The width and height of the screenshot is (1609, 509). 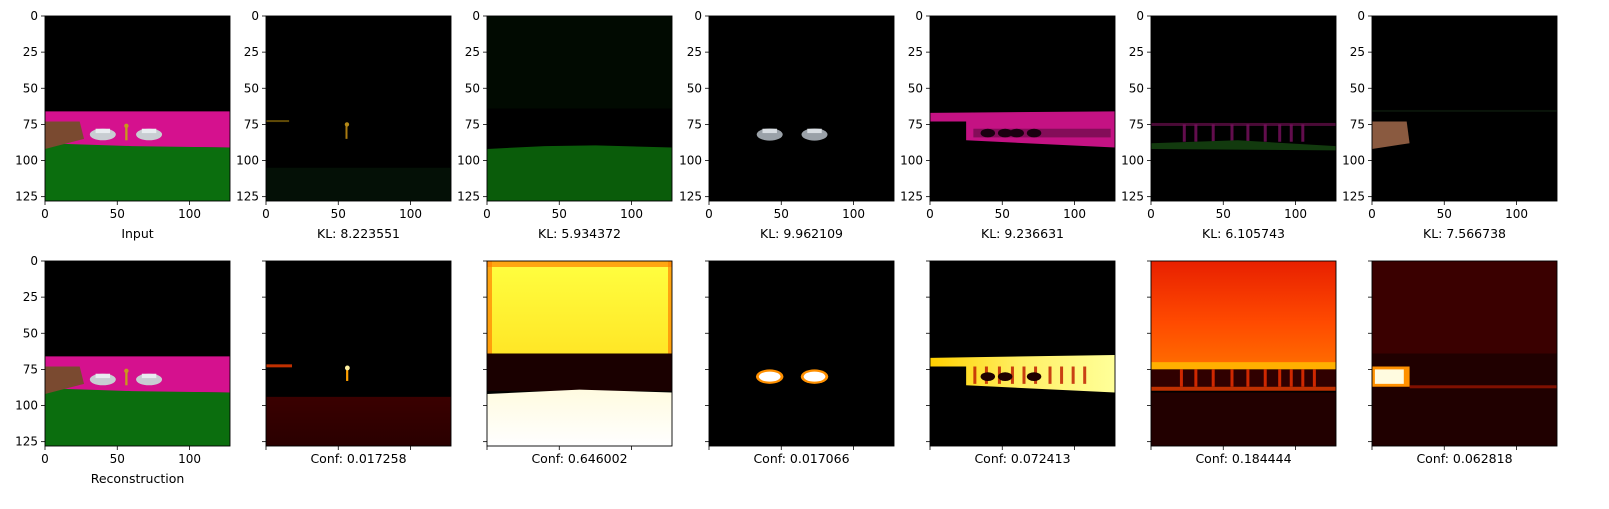 I want to click on panel-mask2, so click(x=578, y=355).